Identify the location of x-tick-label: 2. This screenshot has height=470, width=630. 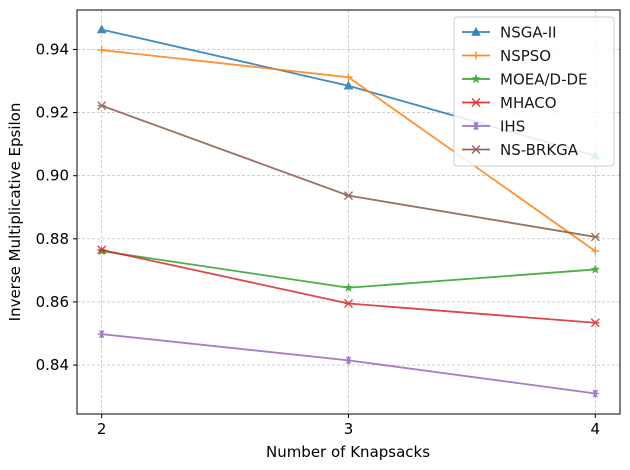
(102, 429).